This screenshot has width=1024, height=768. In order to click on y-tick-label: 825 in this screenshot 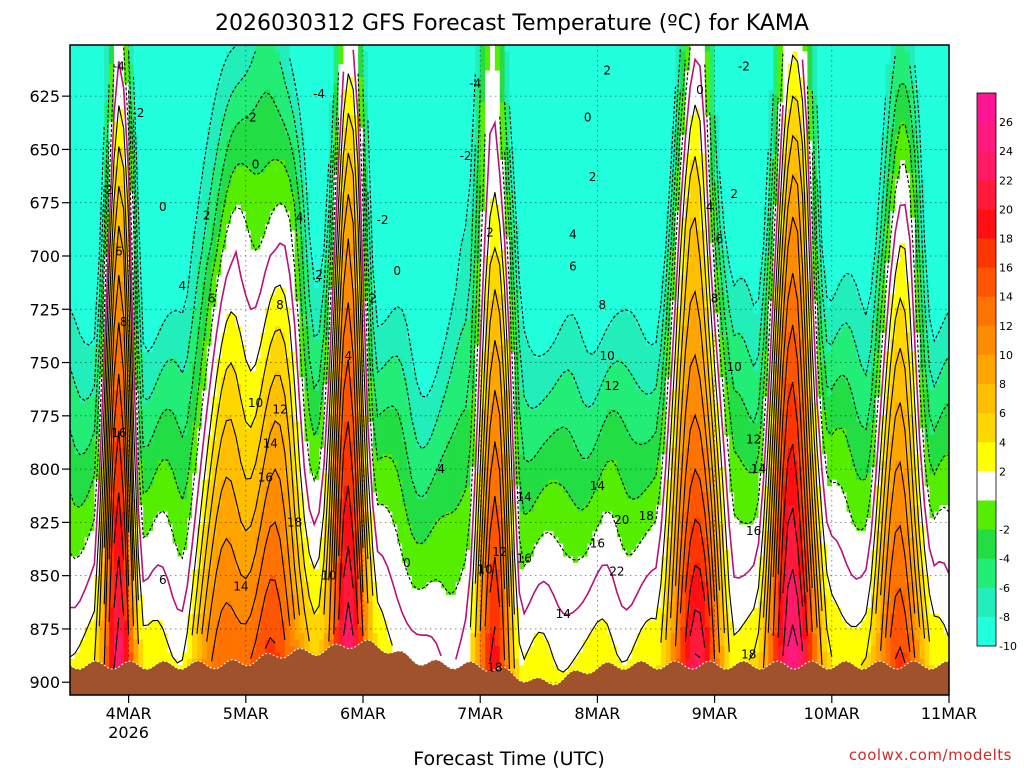, I will do `click(44, 522)`.